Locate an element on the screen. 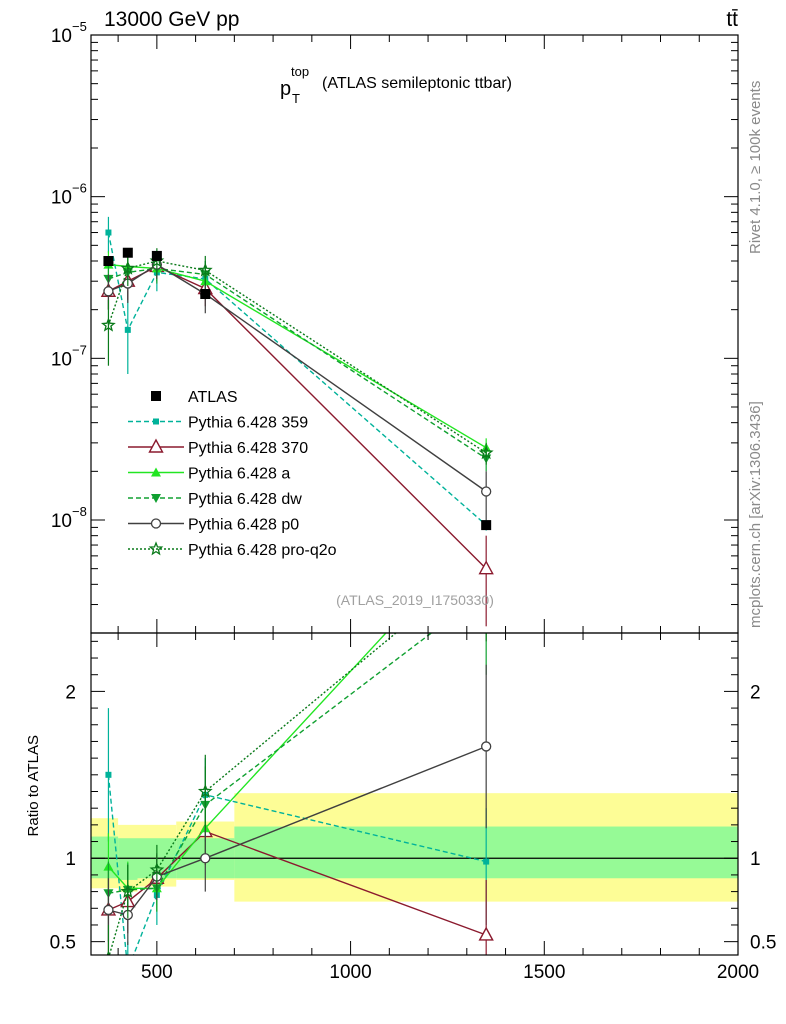 This screenshot has height=1024, width=786. legend-item-1: Pythia 6.428 370 is located at coordinates (218, 447).